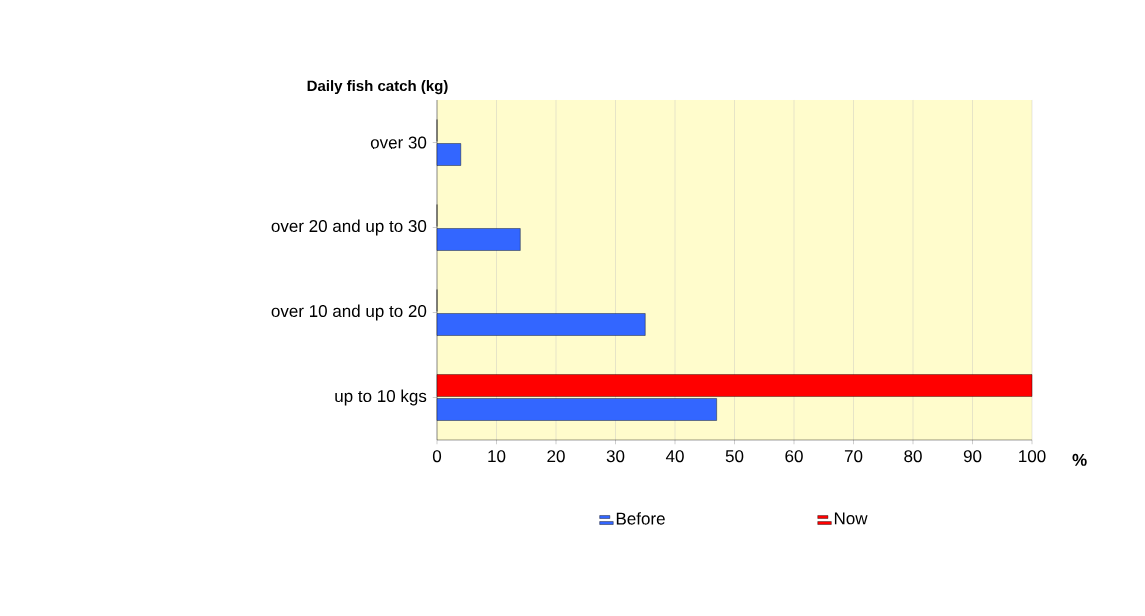 Image resolution: width=1145 pixels, height=616 pixels. What do you see at coordinates (377, 87) in the screenshot?
I see `y-axis-title: Daily fish catch (kg)` at bounding box center [377, 87].